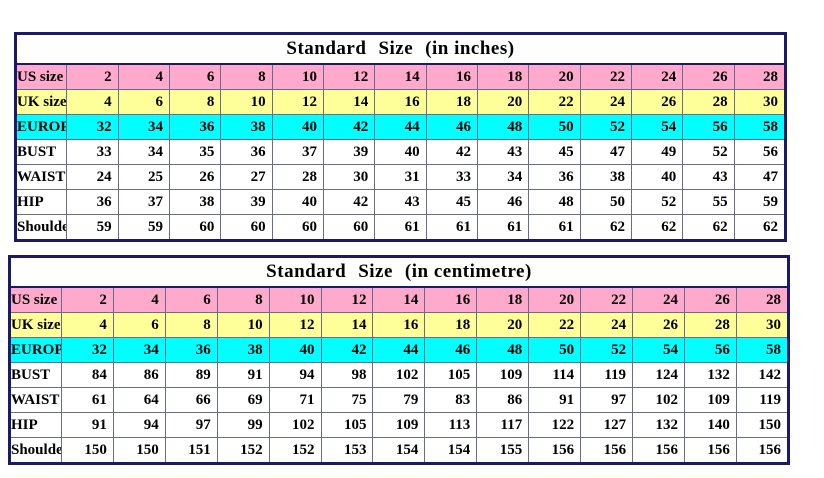 The width and height of the screenshot is (824, 478). Describe the element at coordinates (503, 202) in the screenshot. I see `data-cell: 46` at that location.